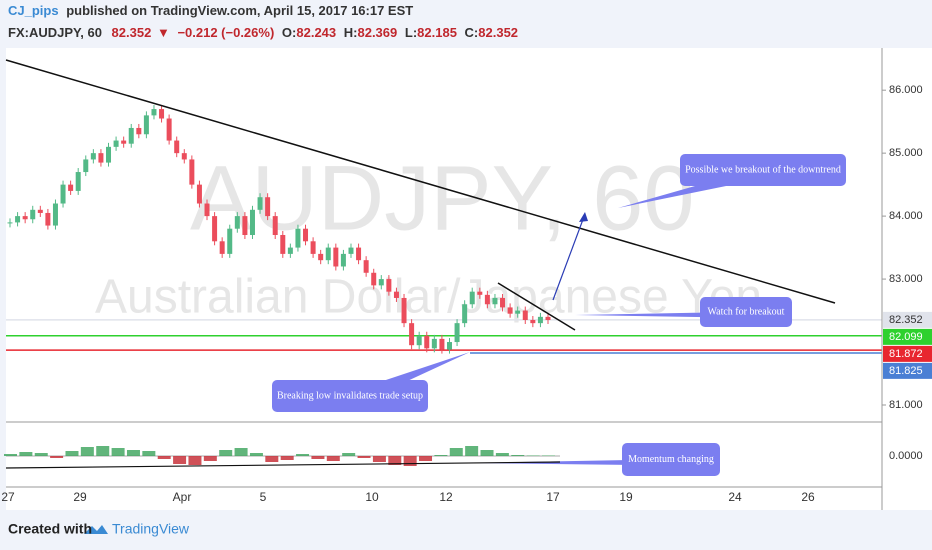  I want to click on author: CJ_pips, so click(33, 10).